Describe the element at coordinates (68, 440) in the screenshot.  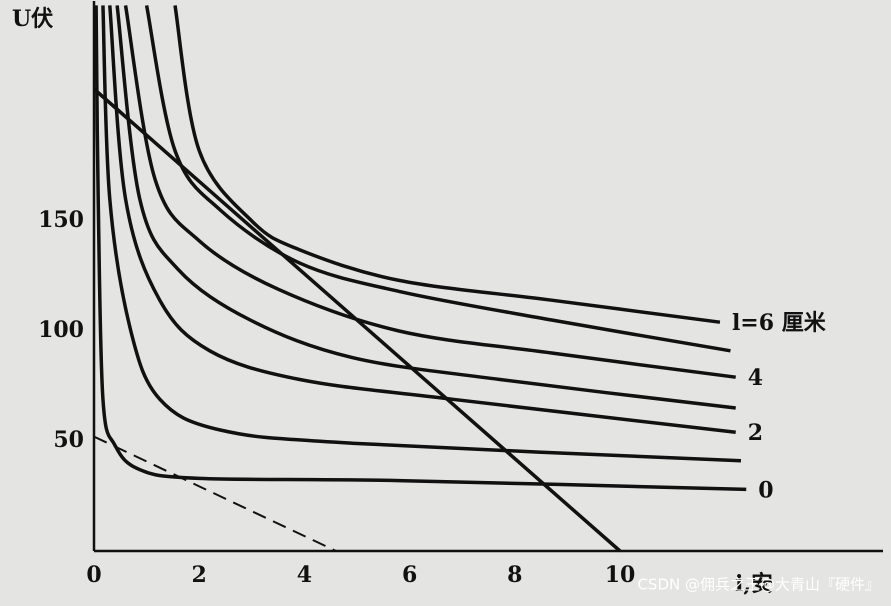
I see `y-tick-label: 50` at that location.